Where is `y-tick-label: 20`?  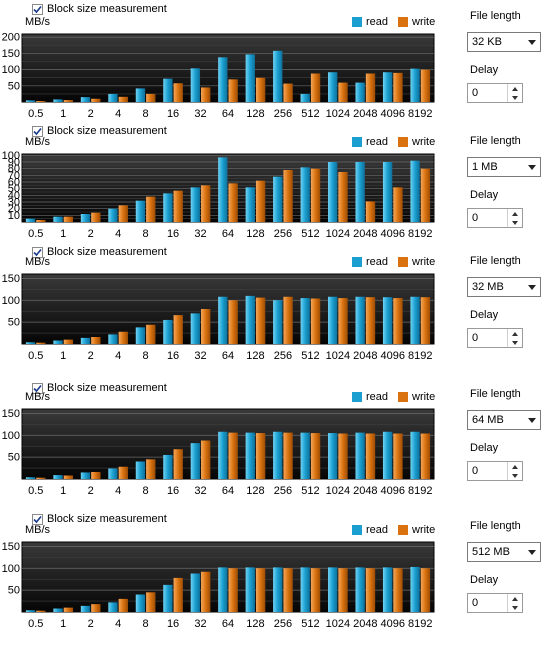 y-tick-label: 20 is located at coordinates (14, 209).